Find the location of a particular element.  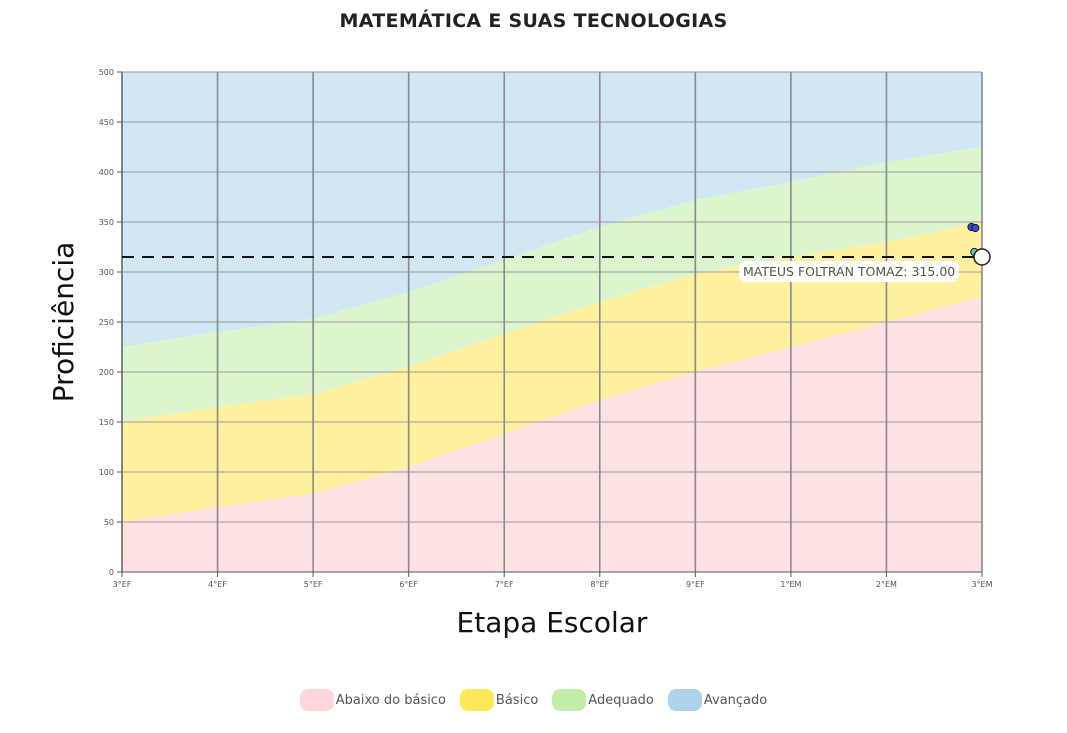

y-tick-label-350: 350 is located at coordinates (106, 222).